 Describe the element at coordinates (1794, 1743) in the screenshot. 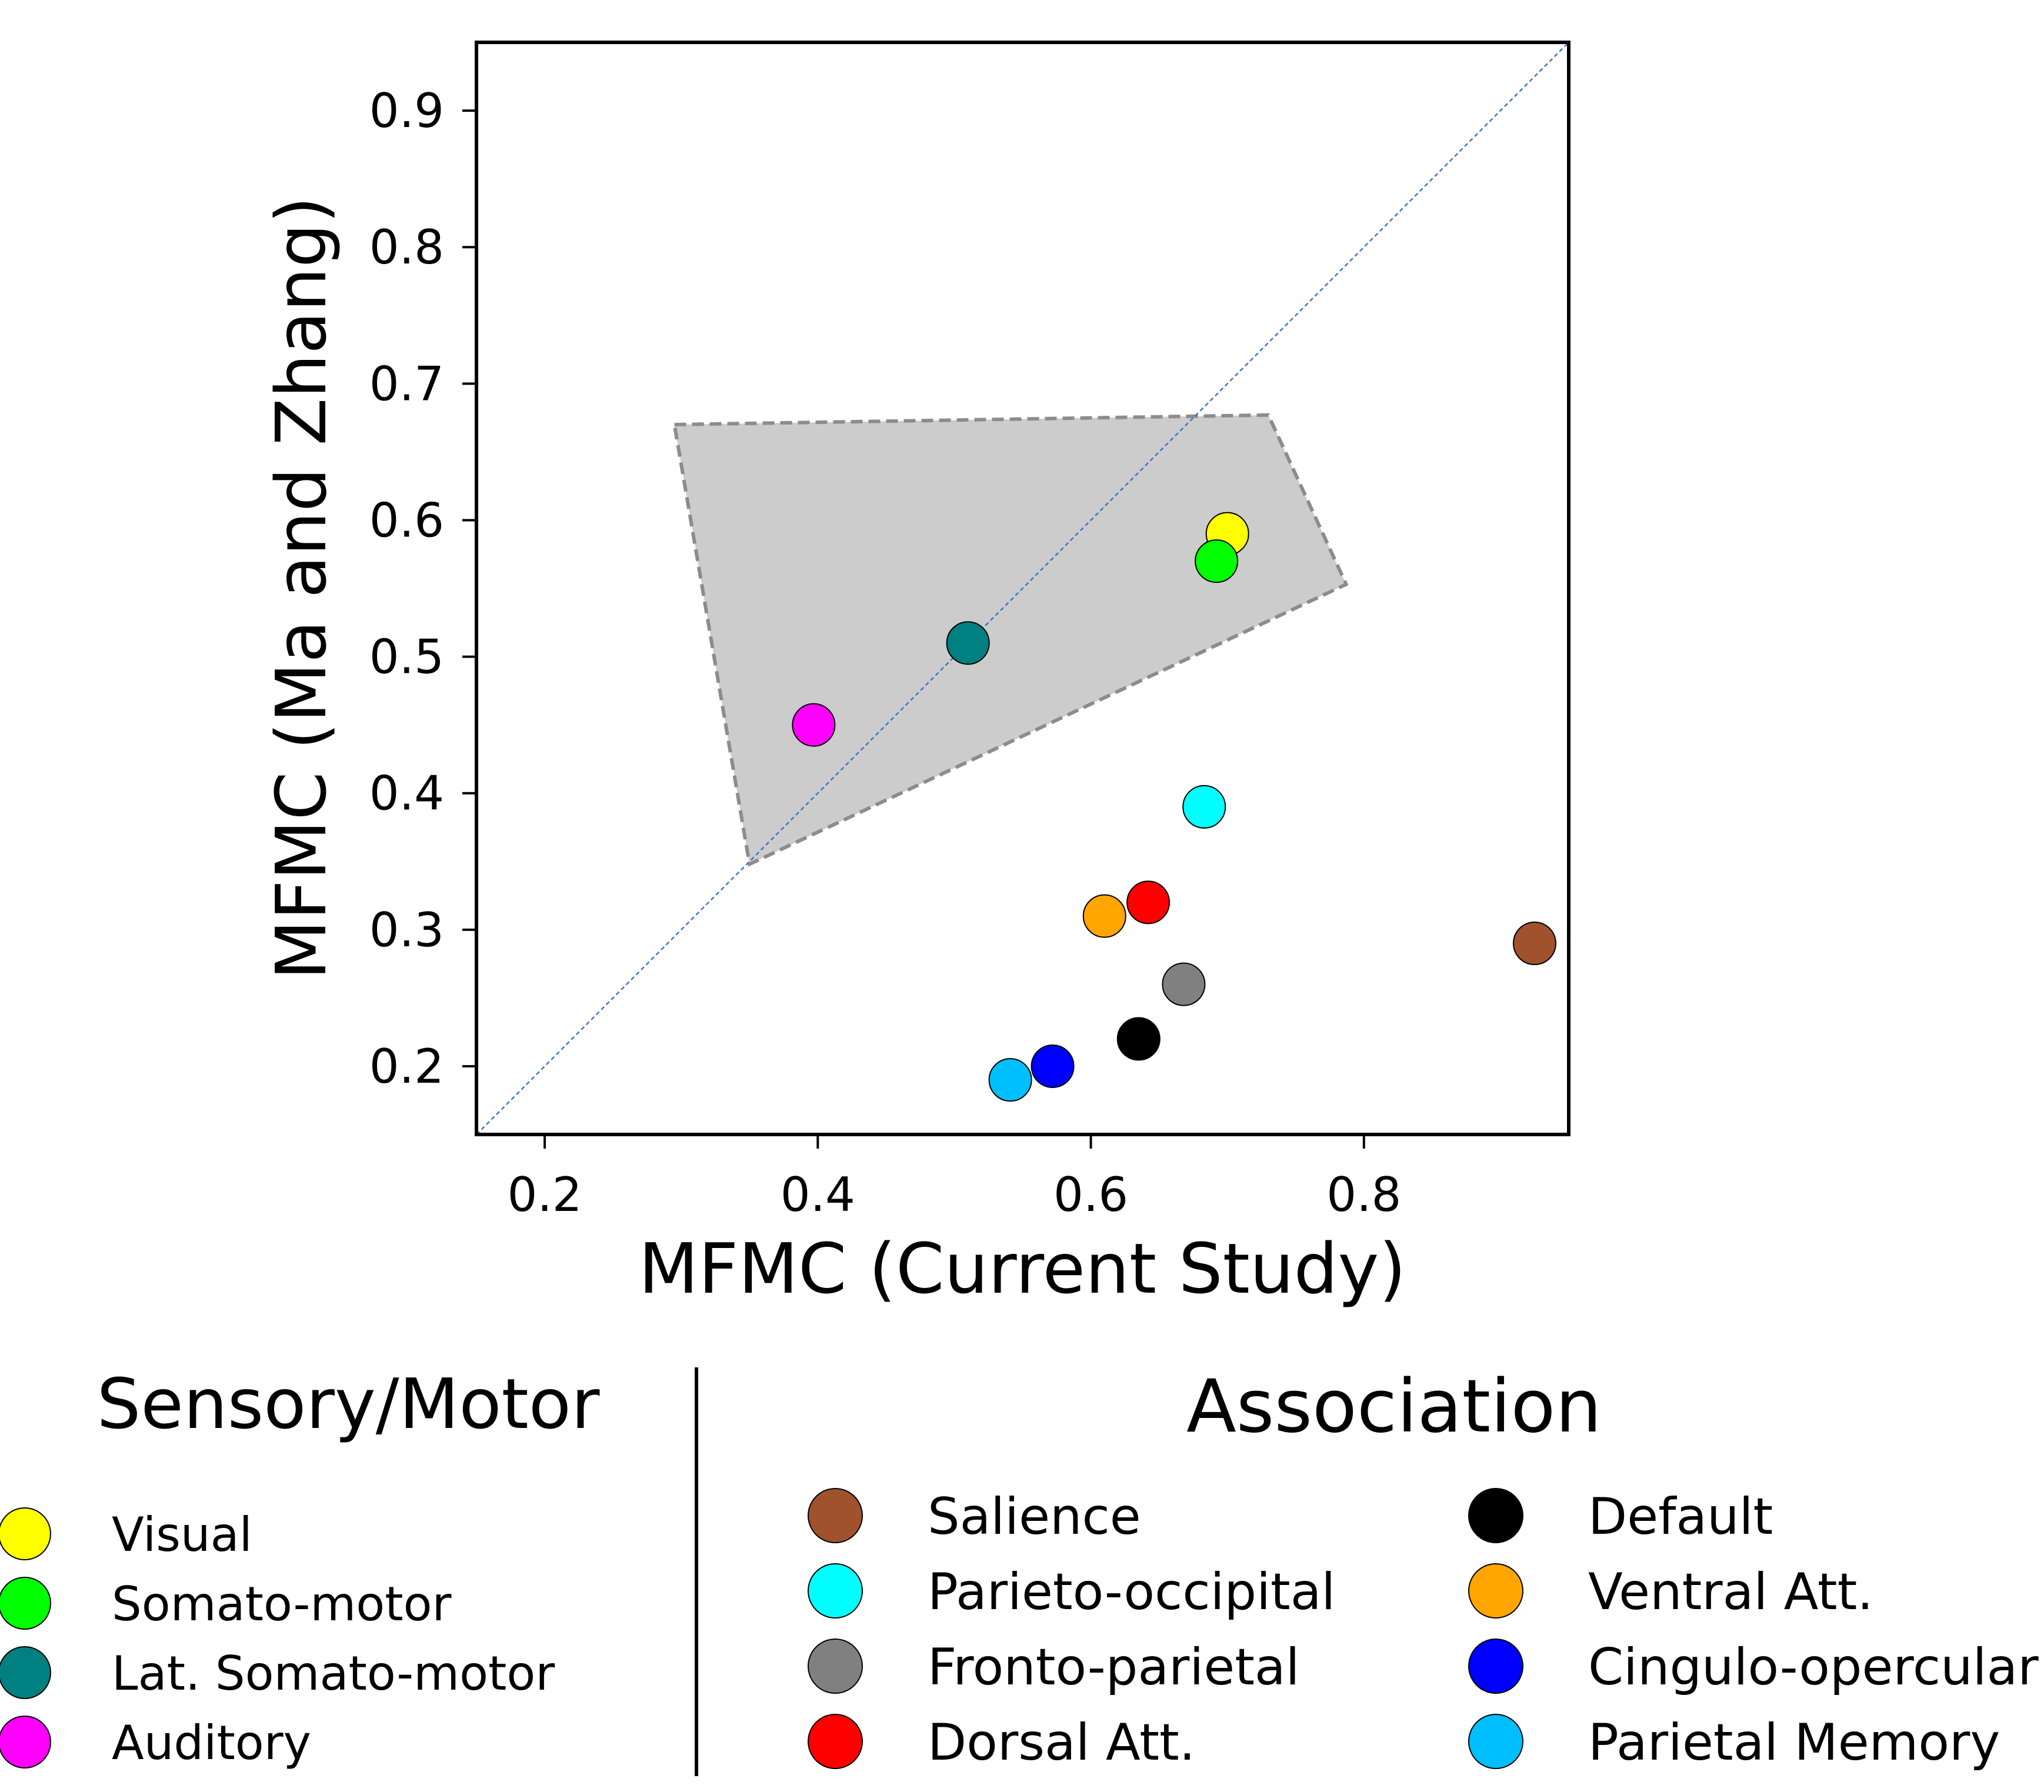

I see `legend-label: Parietal Memory` at that location.